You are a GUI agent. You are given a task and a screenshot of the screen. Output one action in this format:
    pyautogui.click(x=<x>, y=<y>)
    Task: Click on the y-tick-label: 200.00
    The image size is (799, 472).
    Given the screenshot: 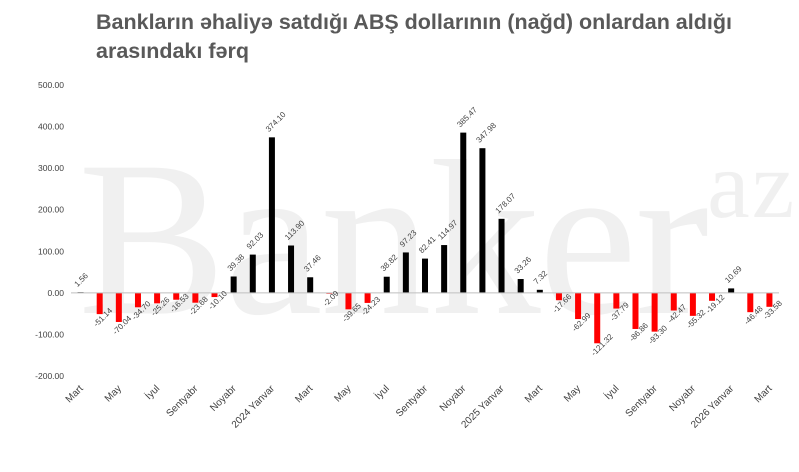 What is the action you would take?
    pyautogui.click(x=51, y=210)
    